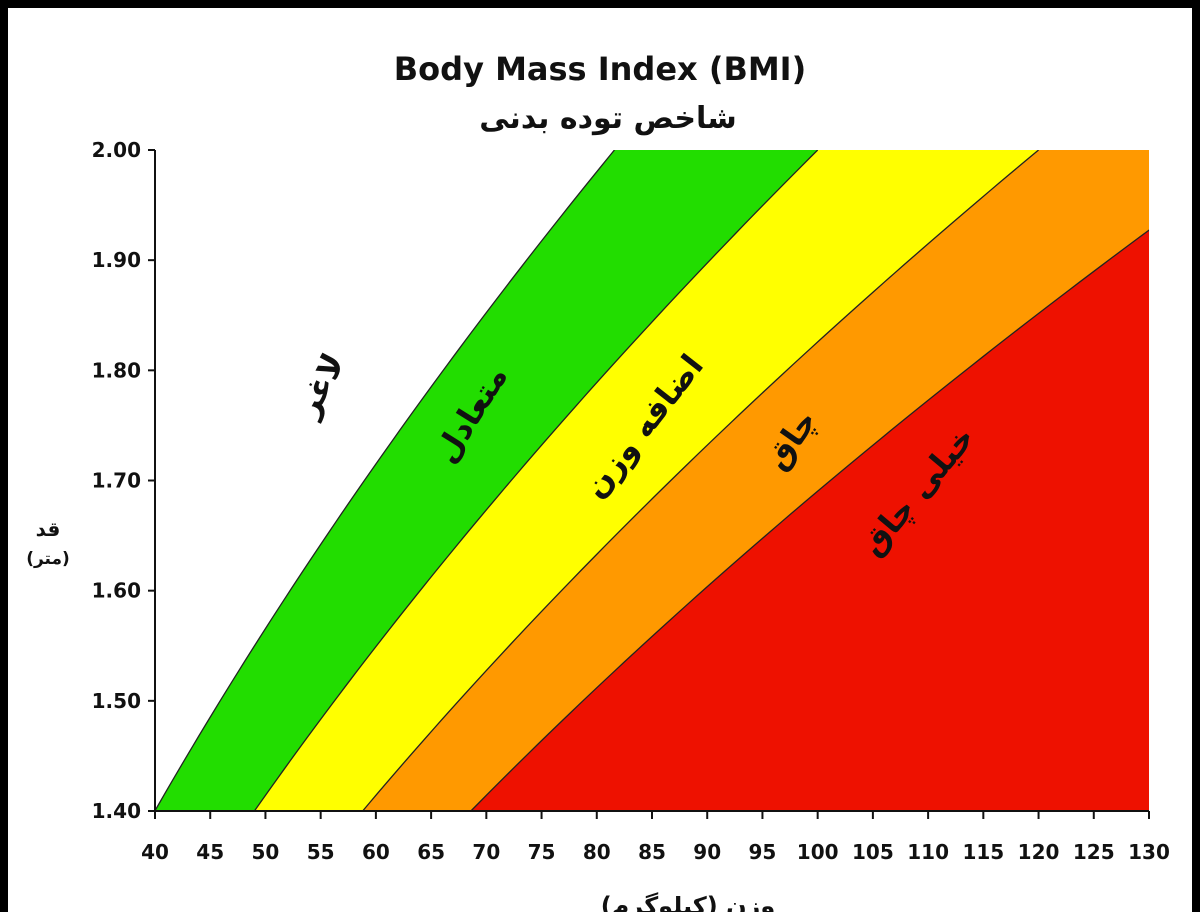 The width and height of the screenshot is (1200, 912). I want to click on x-tick-label-13: 105, so click(873, 852).